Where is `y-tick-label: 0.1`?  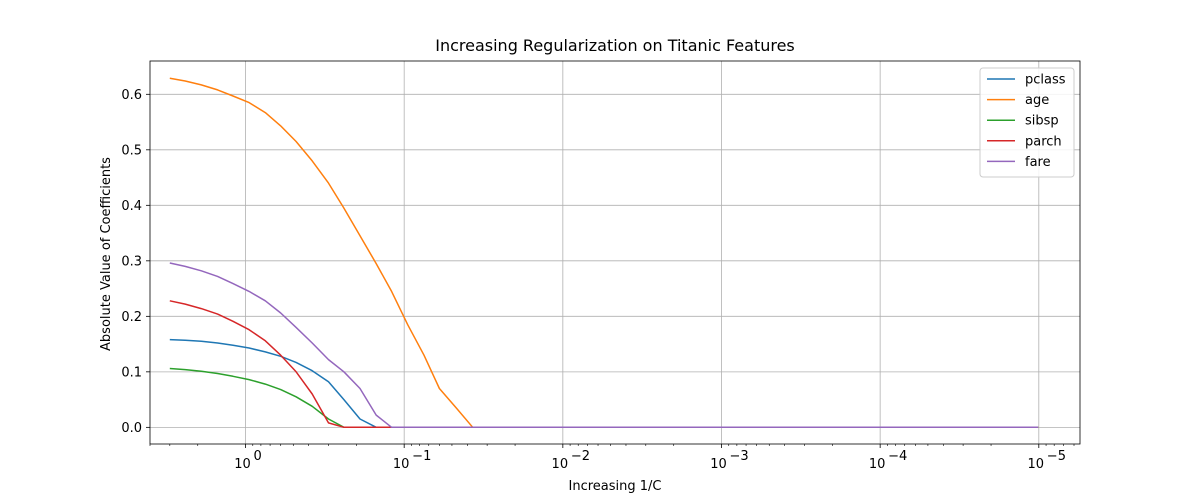
y-tick-label: 0.1 is located at coordinates (131, 372).